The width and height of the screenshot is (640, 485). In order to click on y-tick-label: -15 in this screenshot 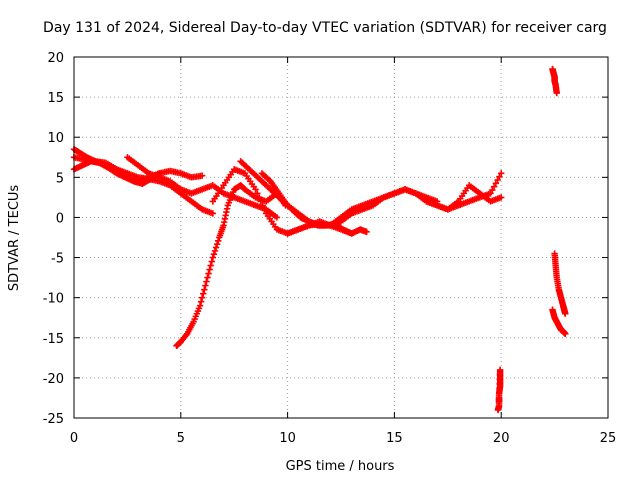, I will do `click(53, 339)`.